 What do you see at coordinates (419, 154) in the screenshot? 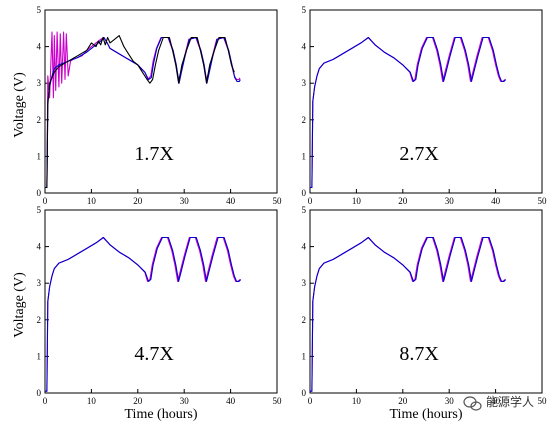
I see `panel-label: 2.7X` at bounding box center [419, 154].